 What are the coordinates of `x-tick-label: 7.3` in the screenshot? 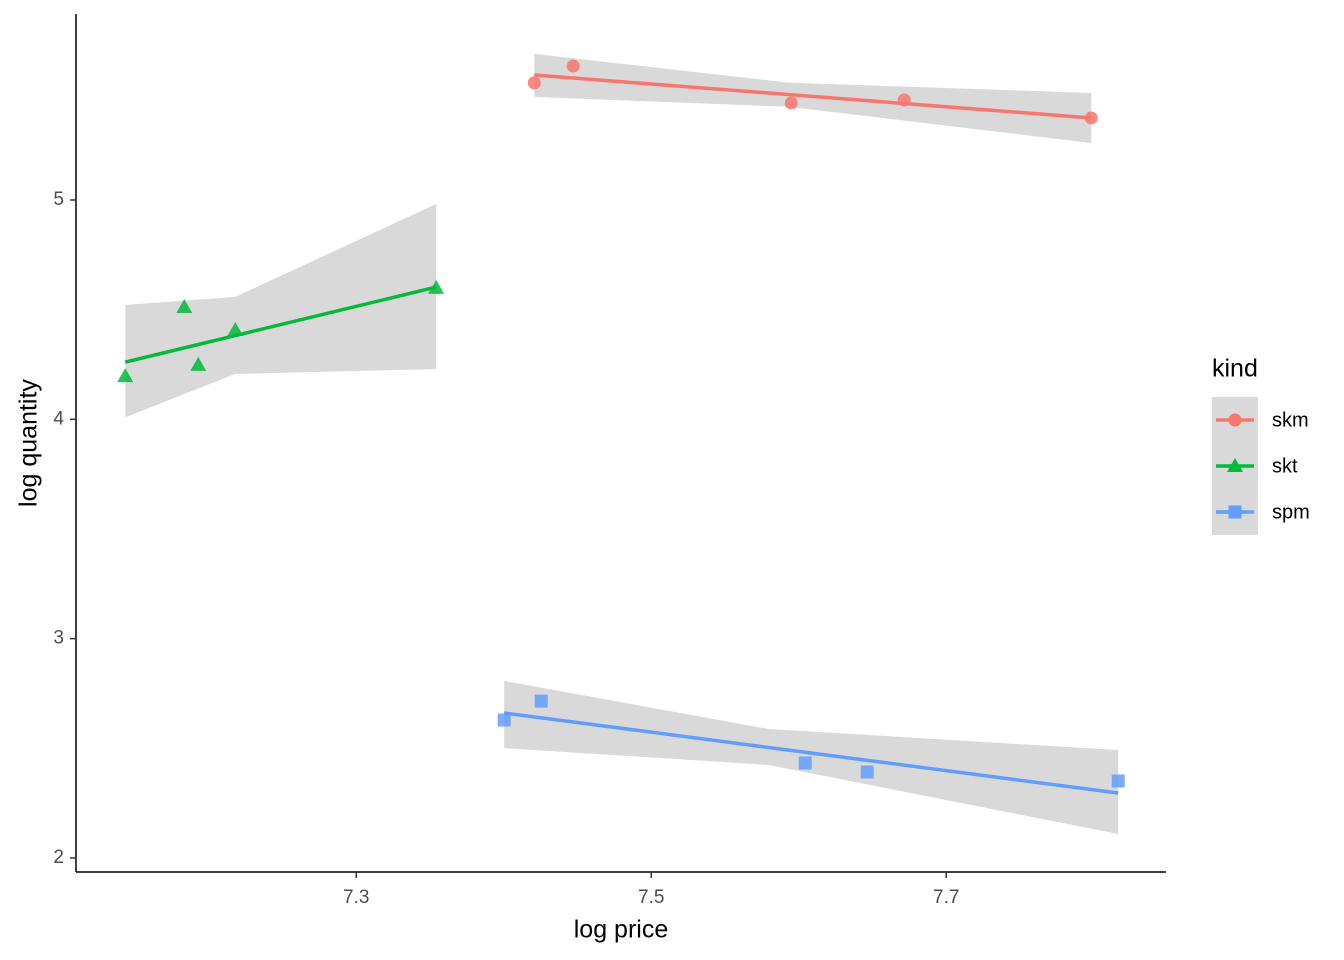 It's located at (356, 897).